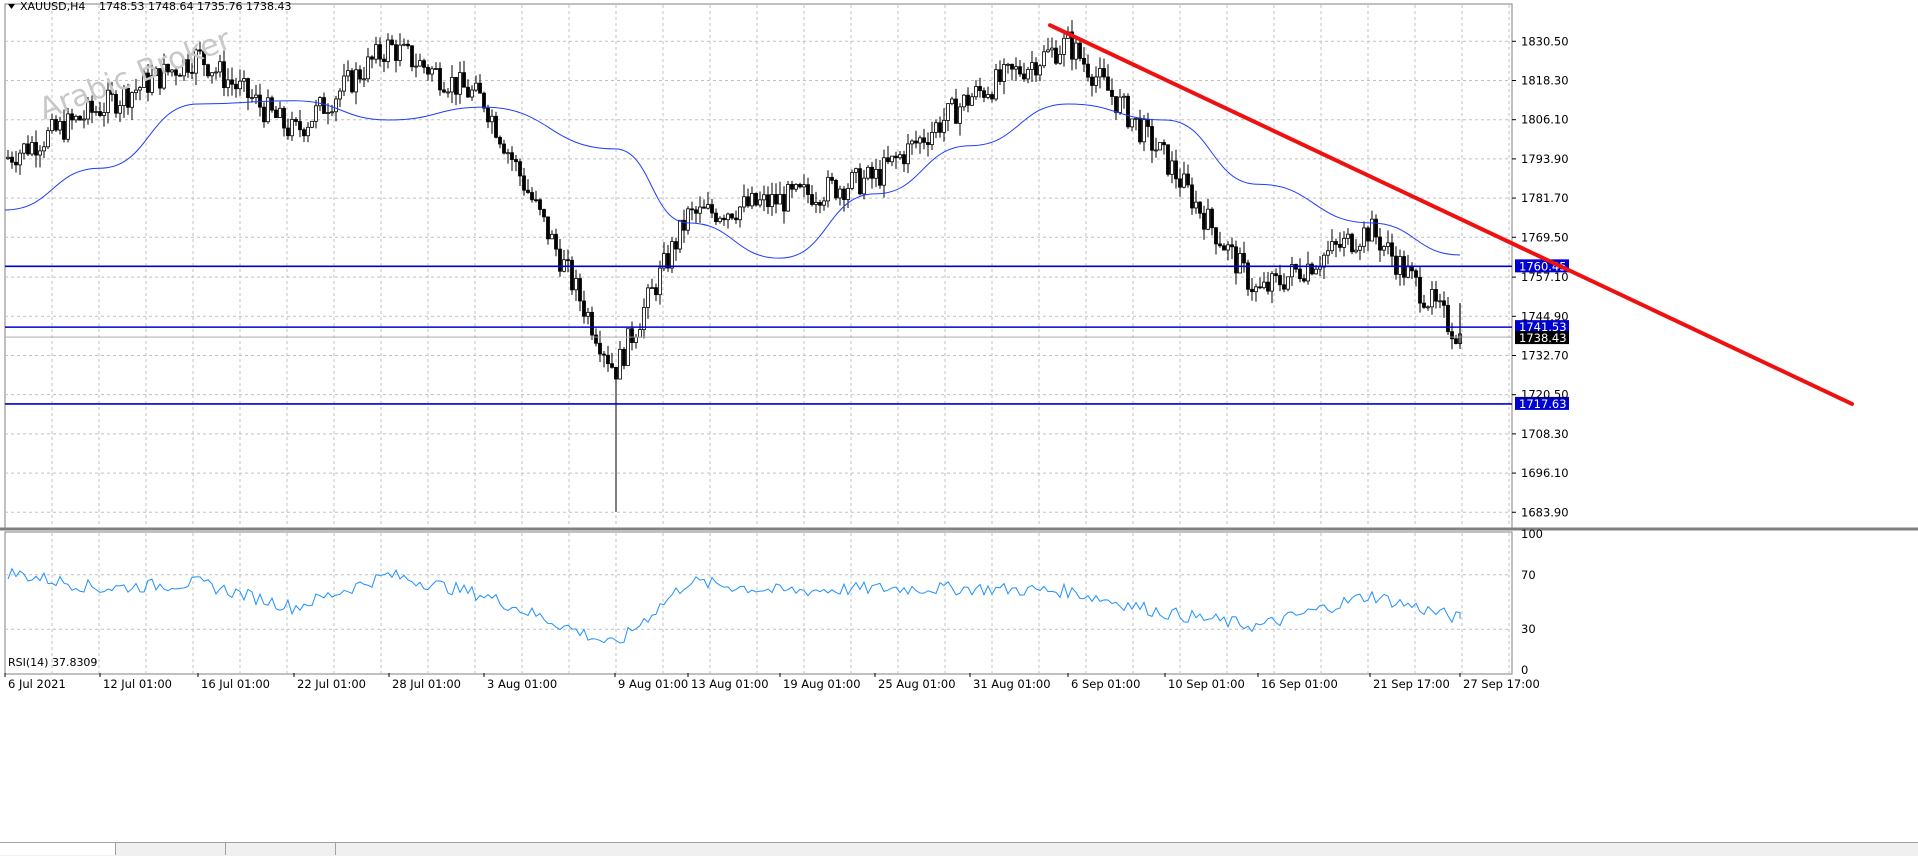 Image resolution: width=1918 pixels, height=856 pixels. I want to click on dropdown-triangle-icon, so click(11, 6).